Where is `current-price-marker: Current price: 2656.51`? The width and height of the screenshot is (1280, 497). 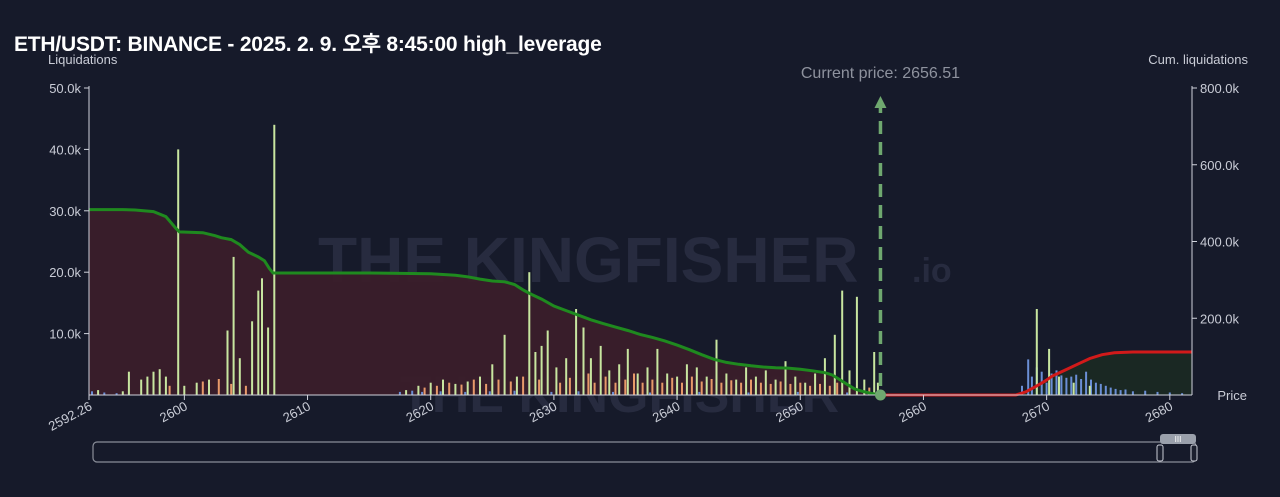
current-price-marker: Current price: 2656.51 is located at coordinates (880, 233).